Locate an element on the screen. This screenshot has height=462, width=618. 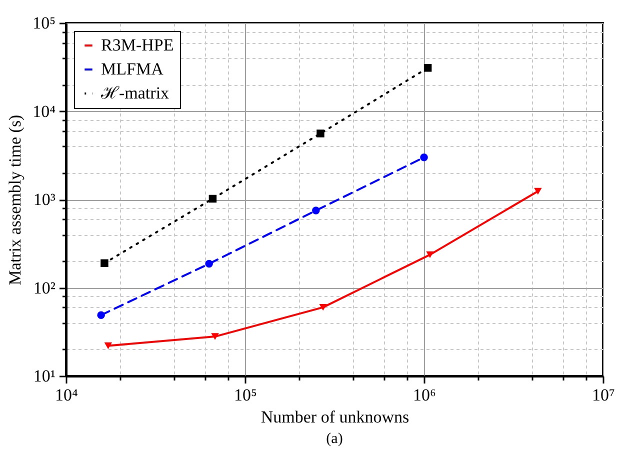
legend-label: ℋ-matrix is located at coordinates (135, 93).